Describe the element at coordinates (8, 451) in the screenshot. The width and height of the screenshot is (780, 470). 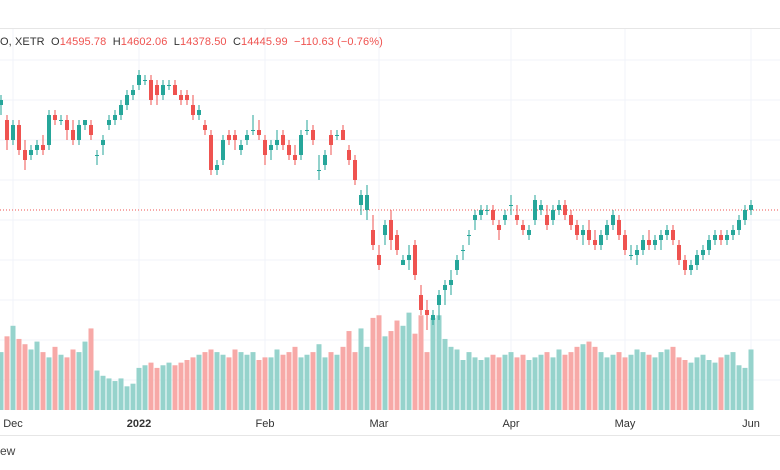
I see `footer-text: ew` at that location.